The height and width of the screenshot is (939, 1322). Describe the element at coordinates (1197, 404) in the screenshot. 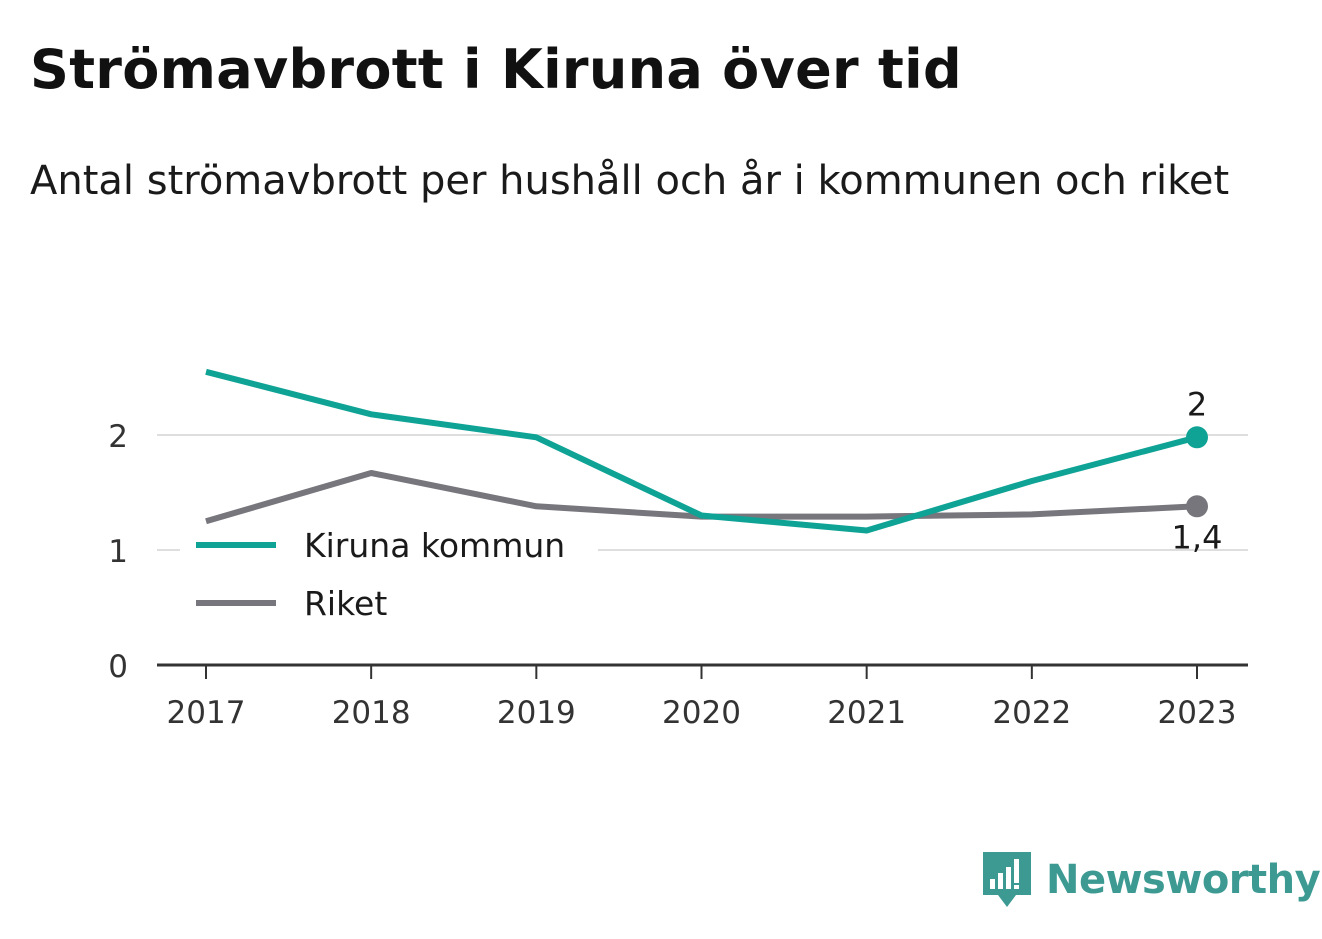

I see `end-label-0: 2` at that location.